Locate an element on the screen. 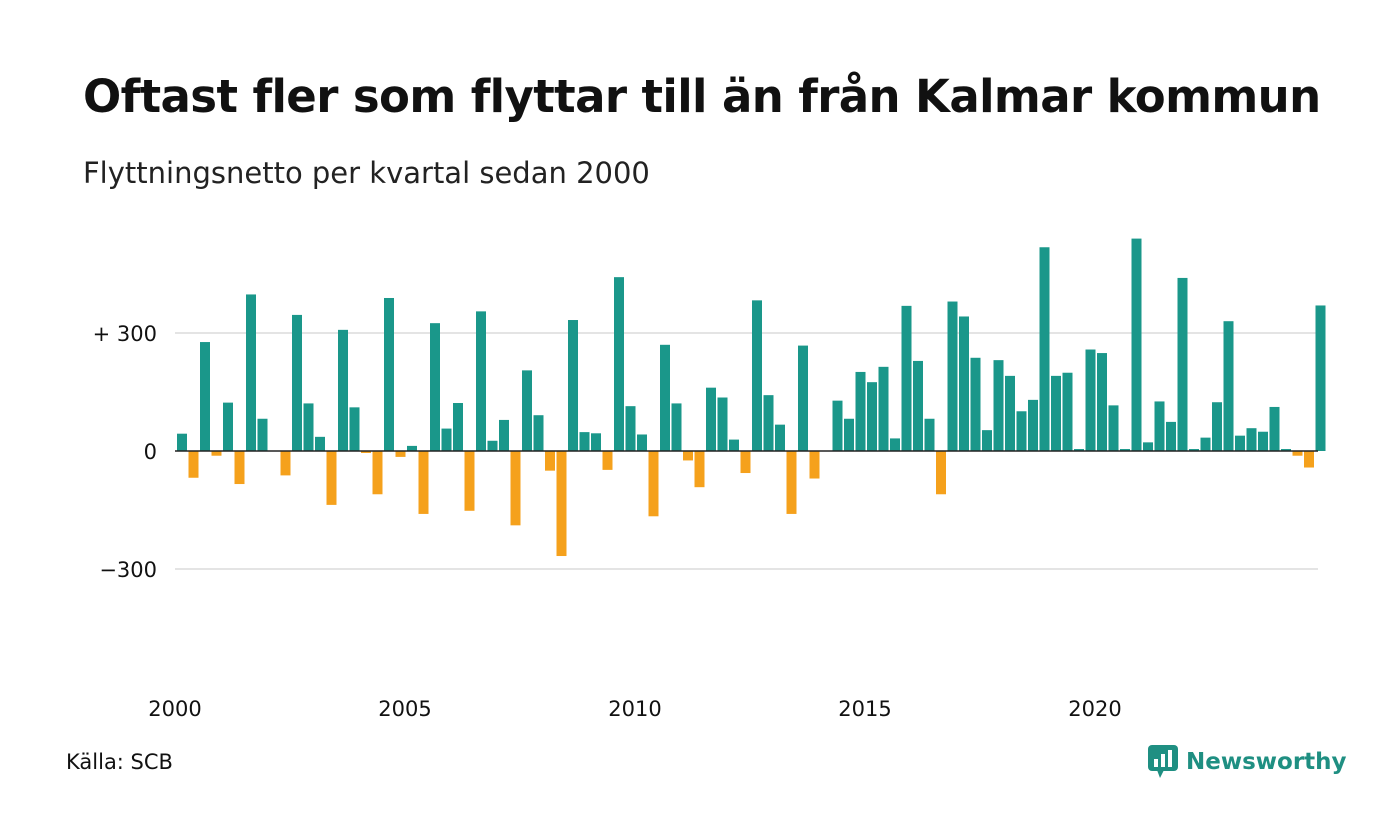 This screenshot has height=840, width=1400. y-axis-tick-labels: + 300 0 −300 is located at coordinates (125, 452).